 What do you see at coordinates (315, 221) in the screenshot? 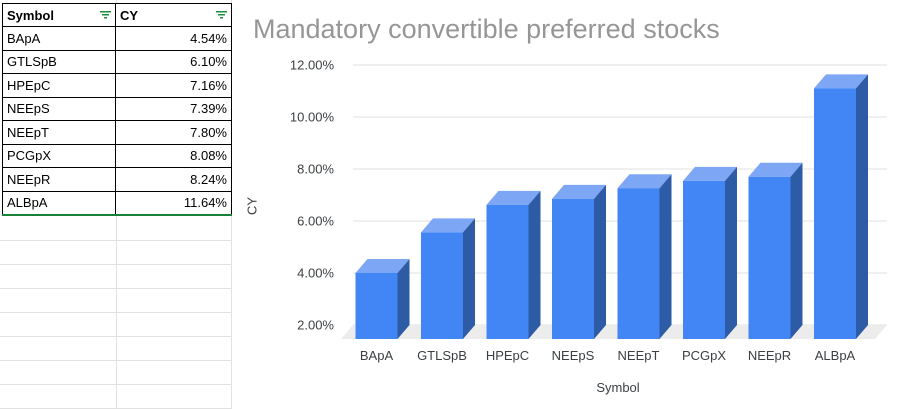
I see `y-tick-label: 6.00%` at bounding box center [315, 221].